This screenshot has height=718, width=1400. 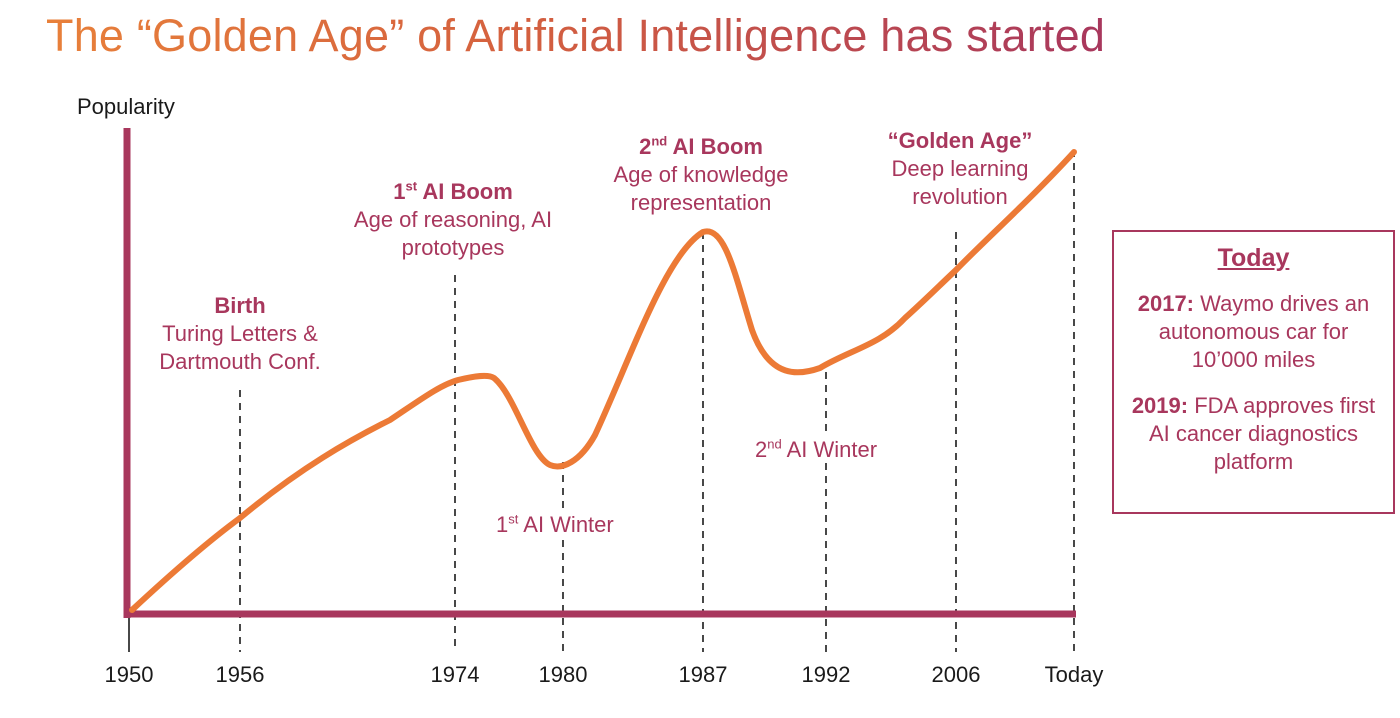 I want to click on birth-heading: Birth, so click(x=240, y=305).